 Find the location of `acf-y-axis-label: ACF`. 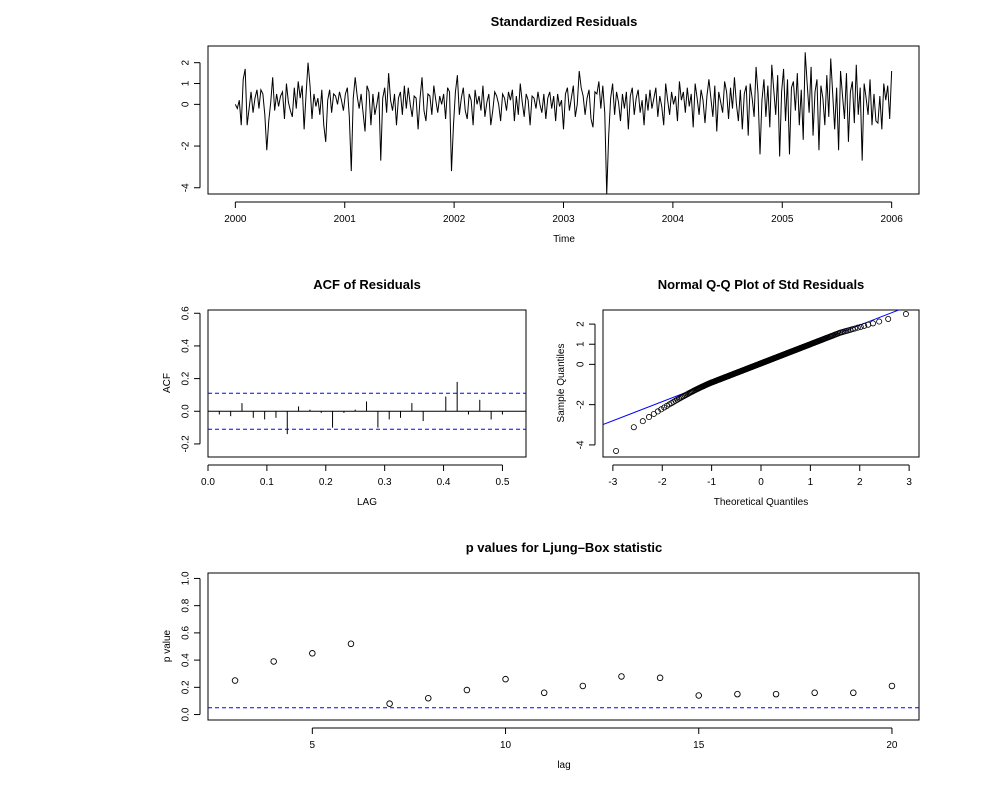

acf-y-axis-label: ACF is located at coordinates (167, 383).